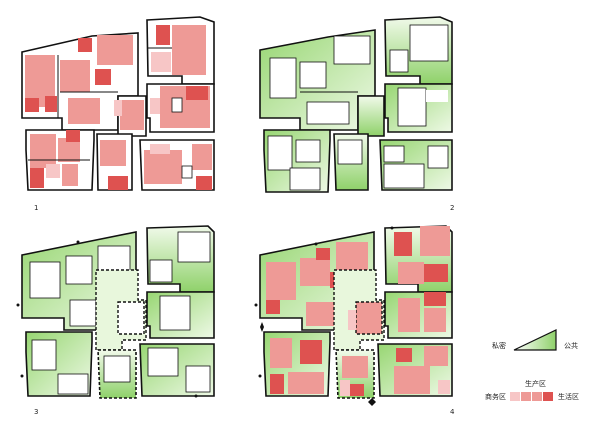 The width and height of the screenshot is (600, 428). What do you see at coordinates (452, 208) in the screenshot?
I see `panel-number-2: 2` at bounding box center [452, 208].